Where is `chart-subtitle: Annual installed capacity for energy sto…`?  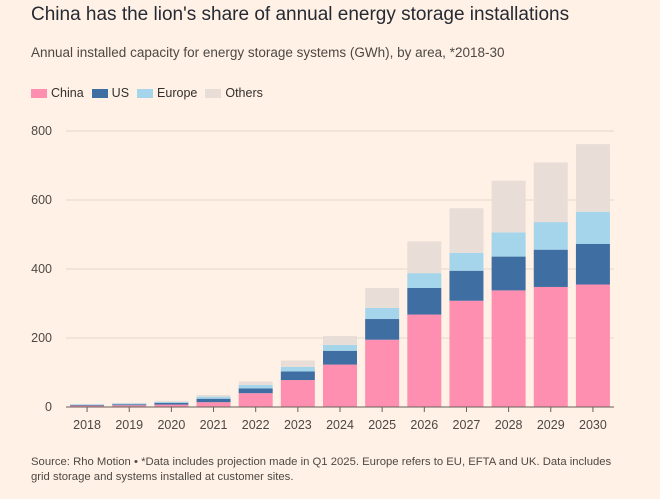 chart-subtitle: Annual installed capacity for energy sto… is located at coordinates (268, 52).